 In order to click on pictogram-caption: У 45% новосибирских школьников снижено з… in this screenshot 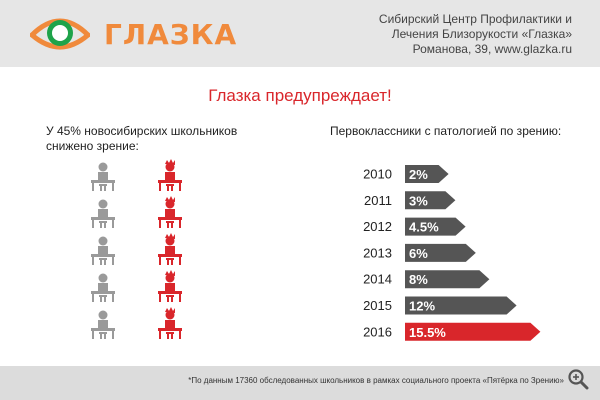, I will do `click(142, 138)`.